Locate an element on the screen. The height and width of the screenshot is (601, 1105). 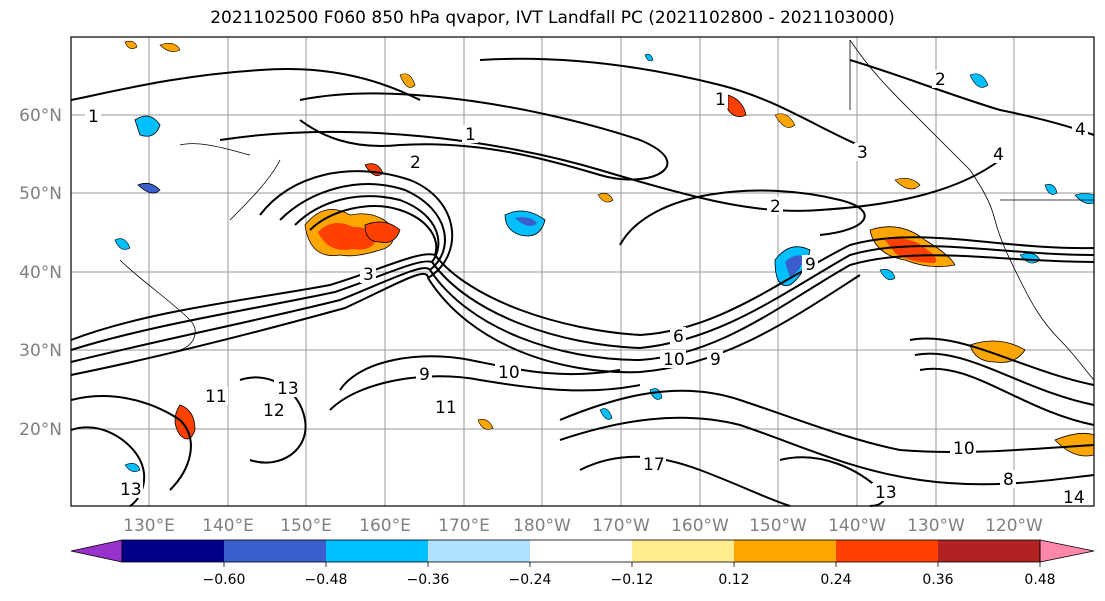
contour-label: 6 is located at coordinates (678, 337).